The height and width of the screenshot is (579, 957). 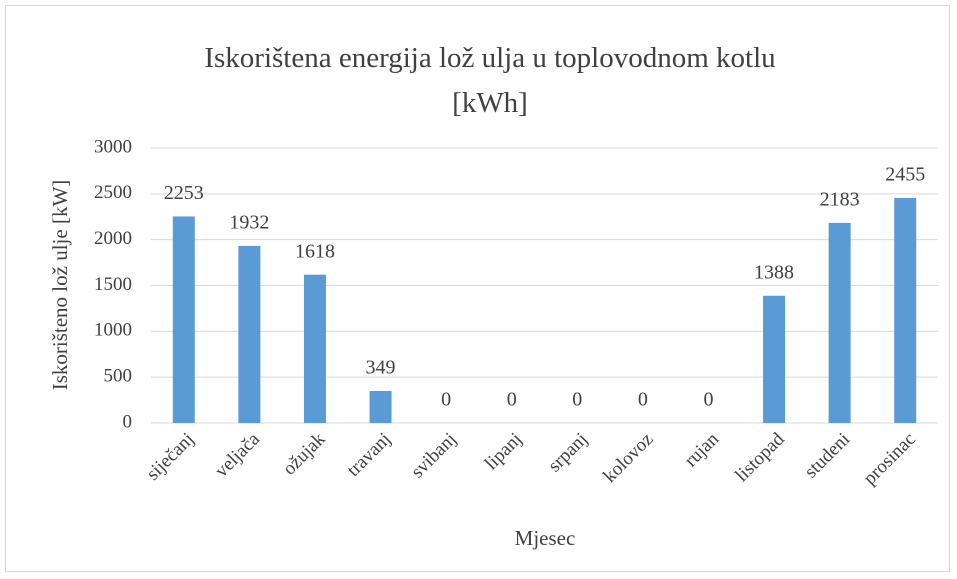 I want to click on x-tick-label: svibanj, so click(x=434, y=456).